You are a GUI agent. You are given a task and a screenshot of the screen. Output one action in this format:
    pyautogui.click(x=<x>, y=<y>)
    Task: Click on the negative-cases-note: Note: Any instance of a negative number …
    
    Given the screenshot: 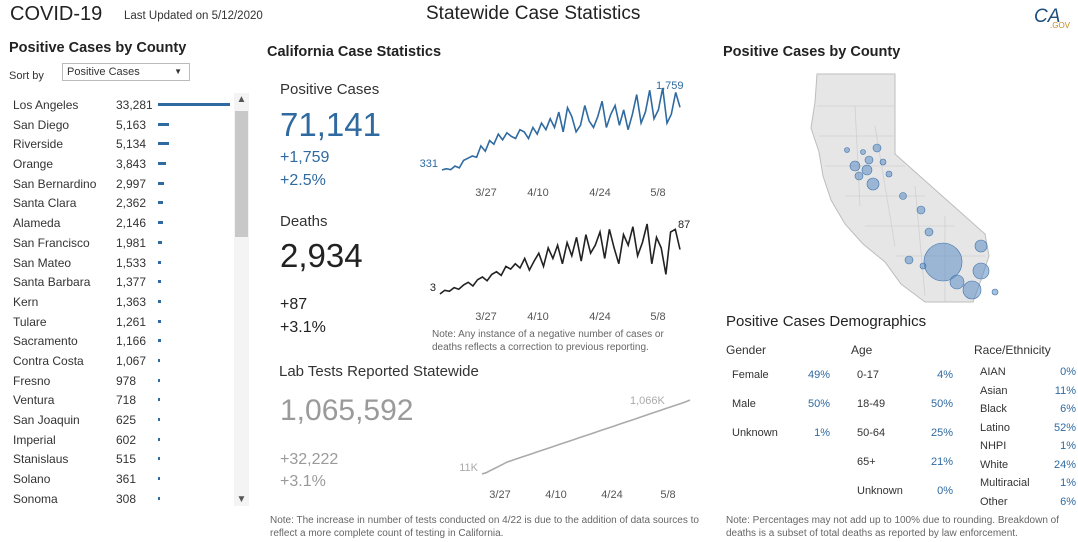 What is the action you would take?
    pyautogui.click(x=548, y=341)
    